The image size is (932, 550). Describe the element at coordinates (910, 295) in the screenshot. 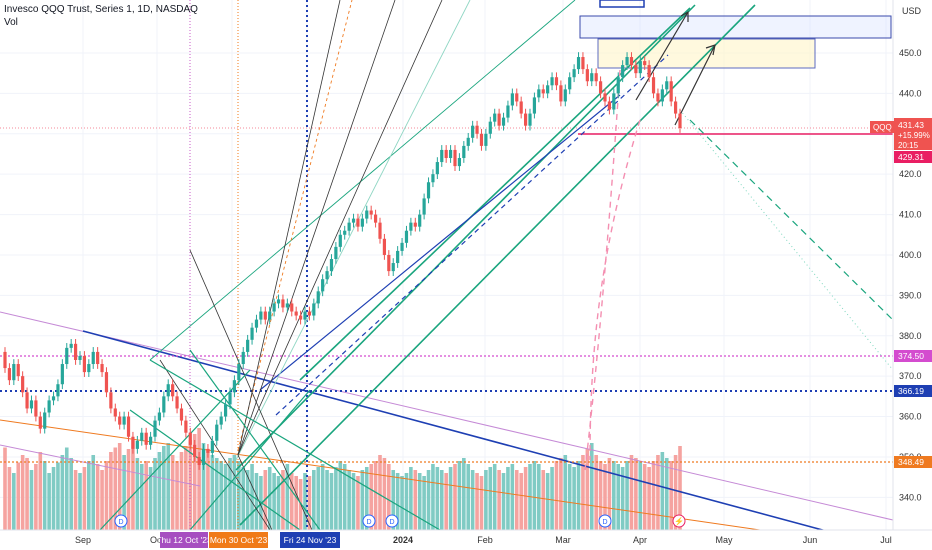

I see `price-tick-label: 390.0` at that location.